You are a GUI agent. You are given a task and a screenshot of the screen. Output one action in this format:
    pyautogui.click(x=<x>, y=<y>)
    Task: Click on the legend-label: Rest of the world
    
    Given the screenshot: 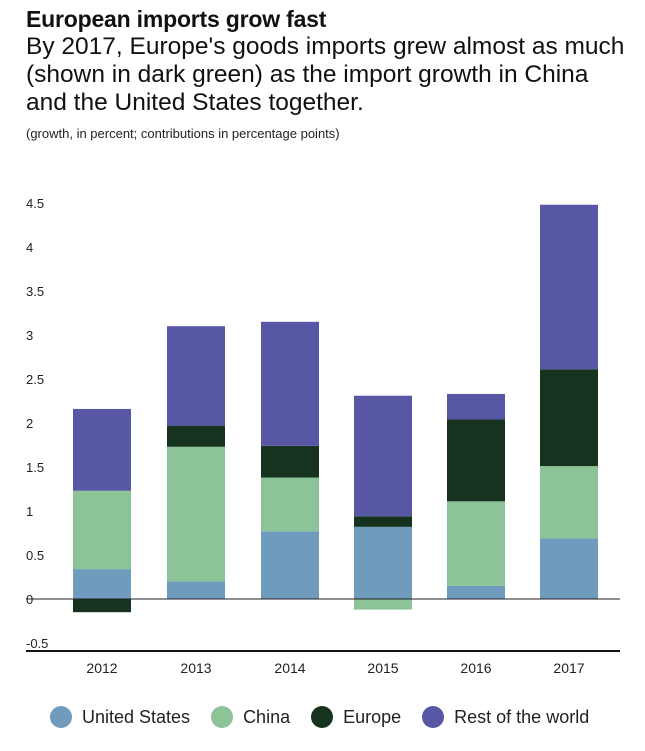 What is the action you would take?
    pyautogui.click(x=522, y=716)
    